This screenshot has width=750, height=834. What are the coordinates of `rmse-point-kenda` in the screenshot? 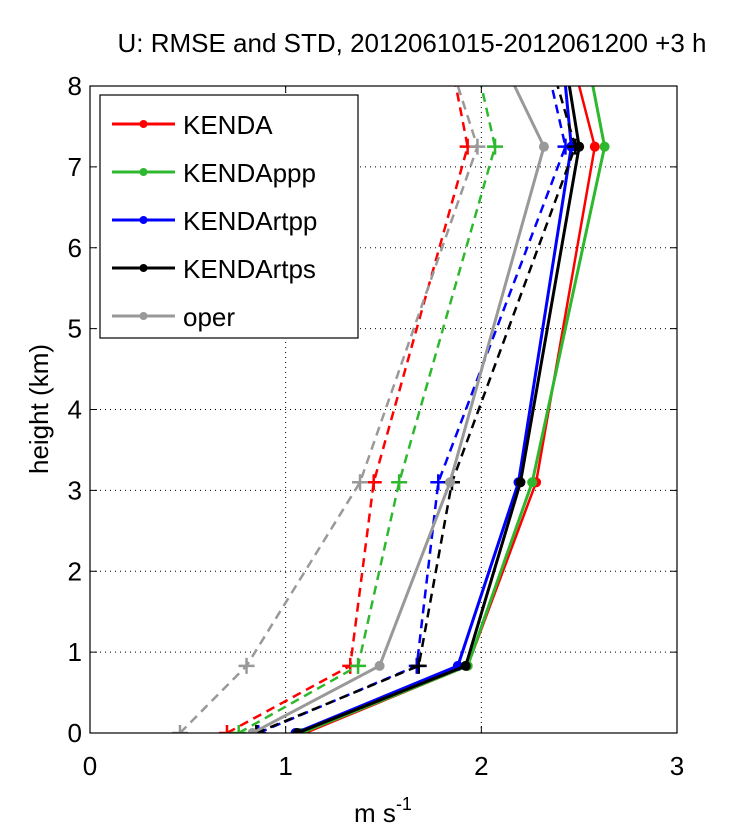 It's located at (594, 146).